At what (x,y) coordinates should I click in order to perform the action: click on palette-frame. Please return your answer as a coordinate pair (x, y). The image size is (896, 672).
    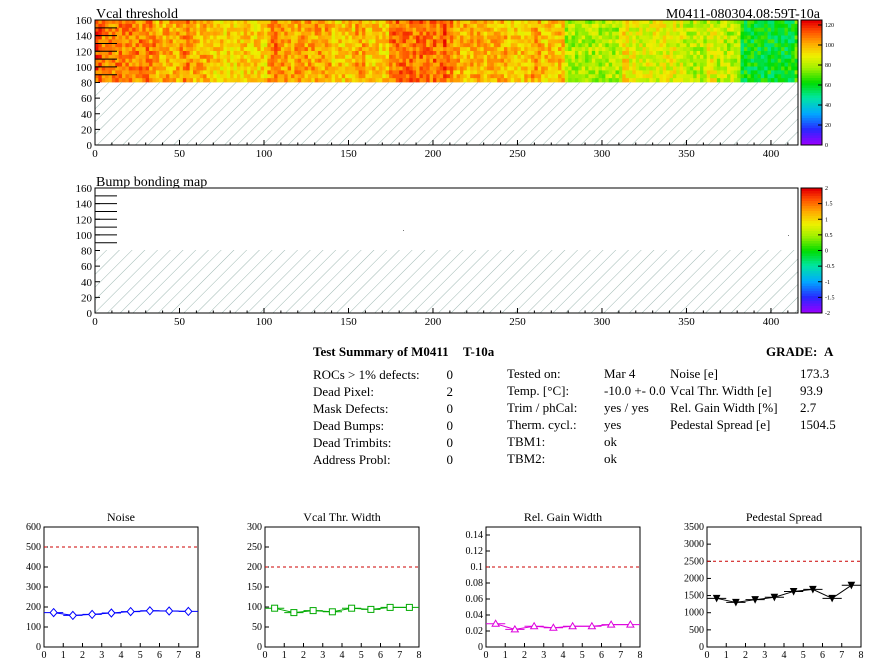
    Looking at the image, I should click on (811, 82).